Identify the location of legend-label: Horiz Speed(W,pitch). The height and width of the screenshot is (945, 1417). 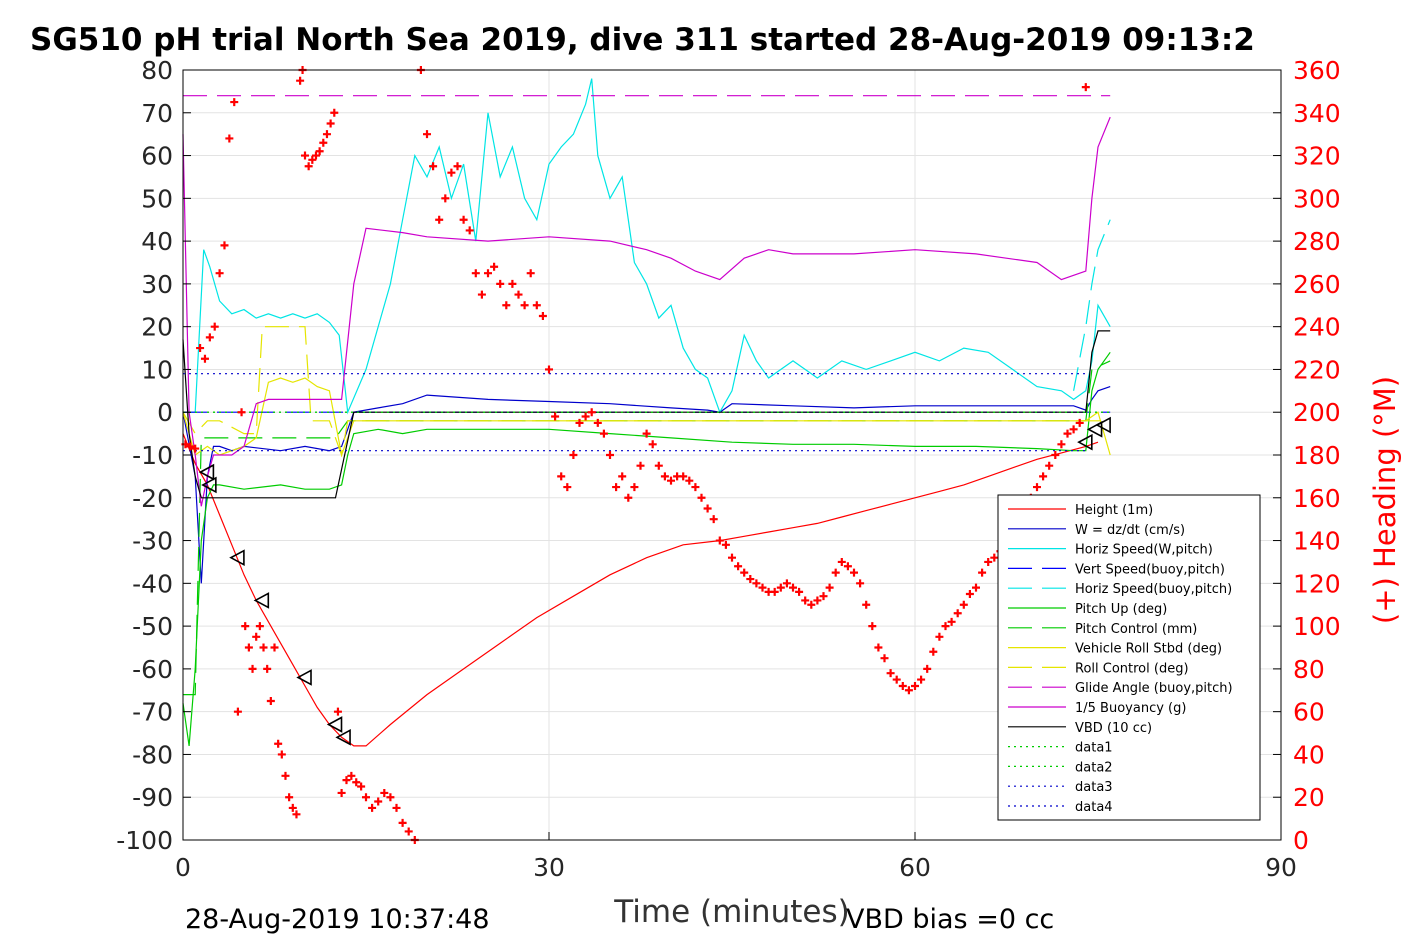
(1144, 550).